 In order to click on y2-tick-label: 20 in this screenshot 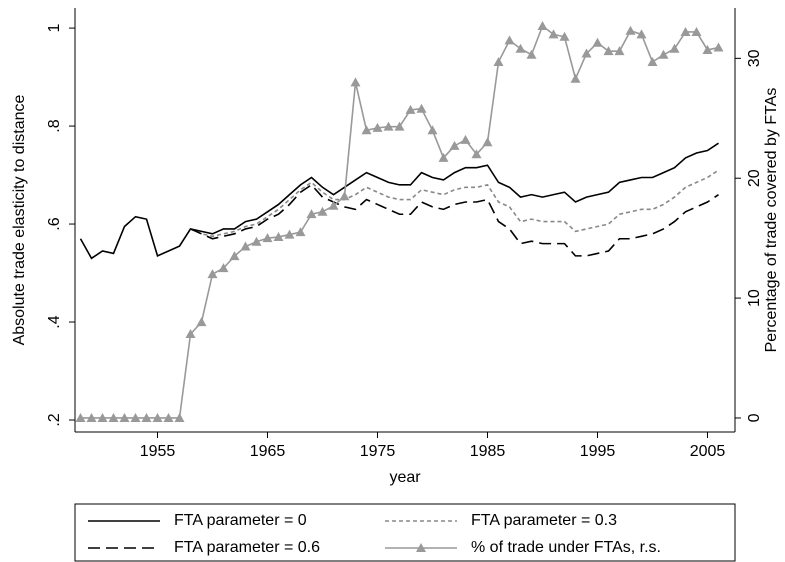, I will do `click(754, 178)`.